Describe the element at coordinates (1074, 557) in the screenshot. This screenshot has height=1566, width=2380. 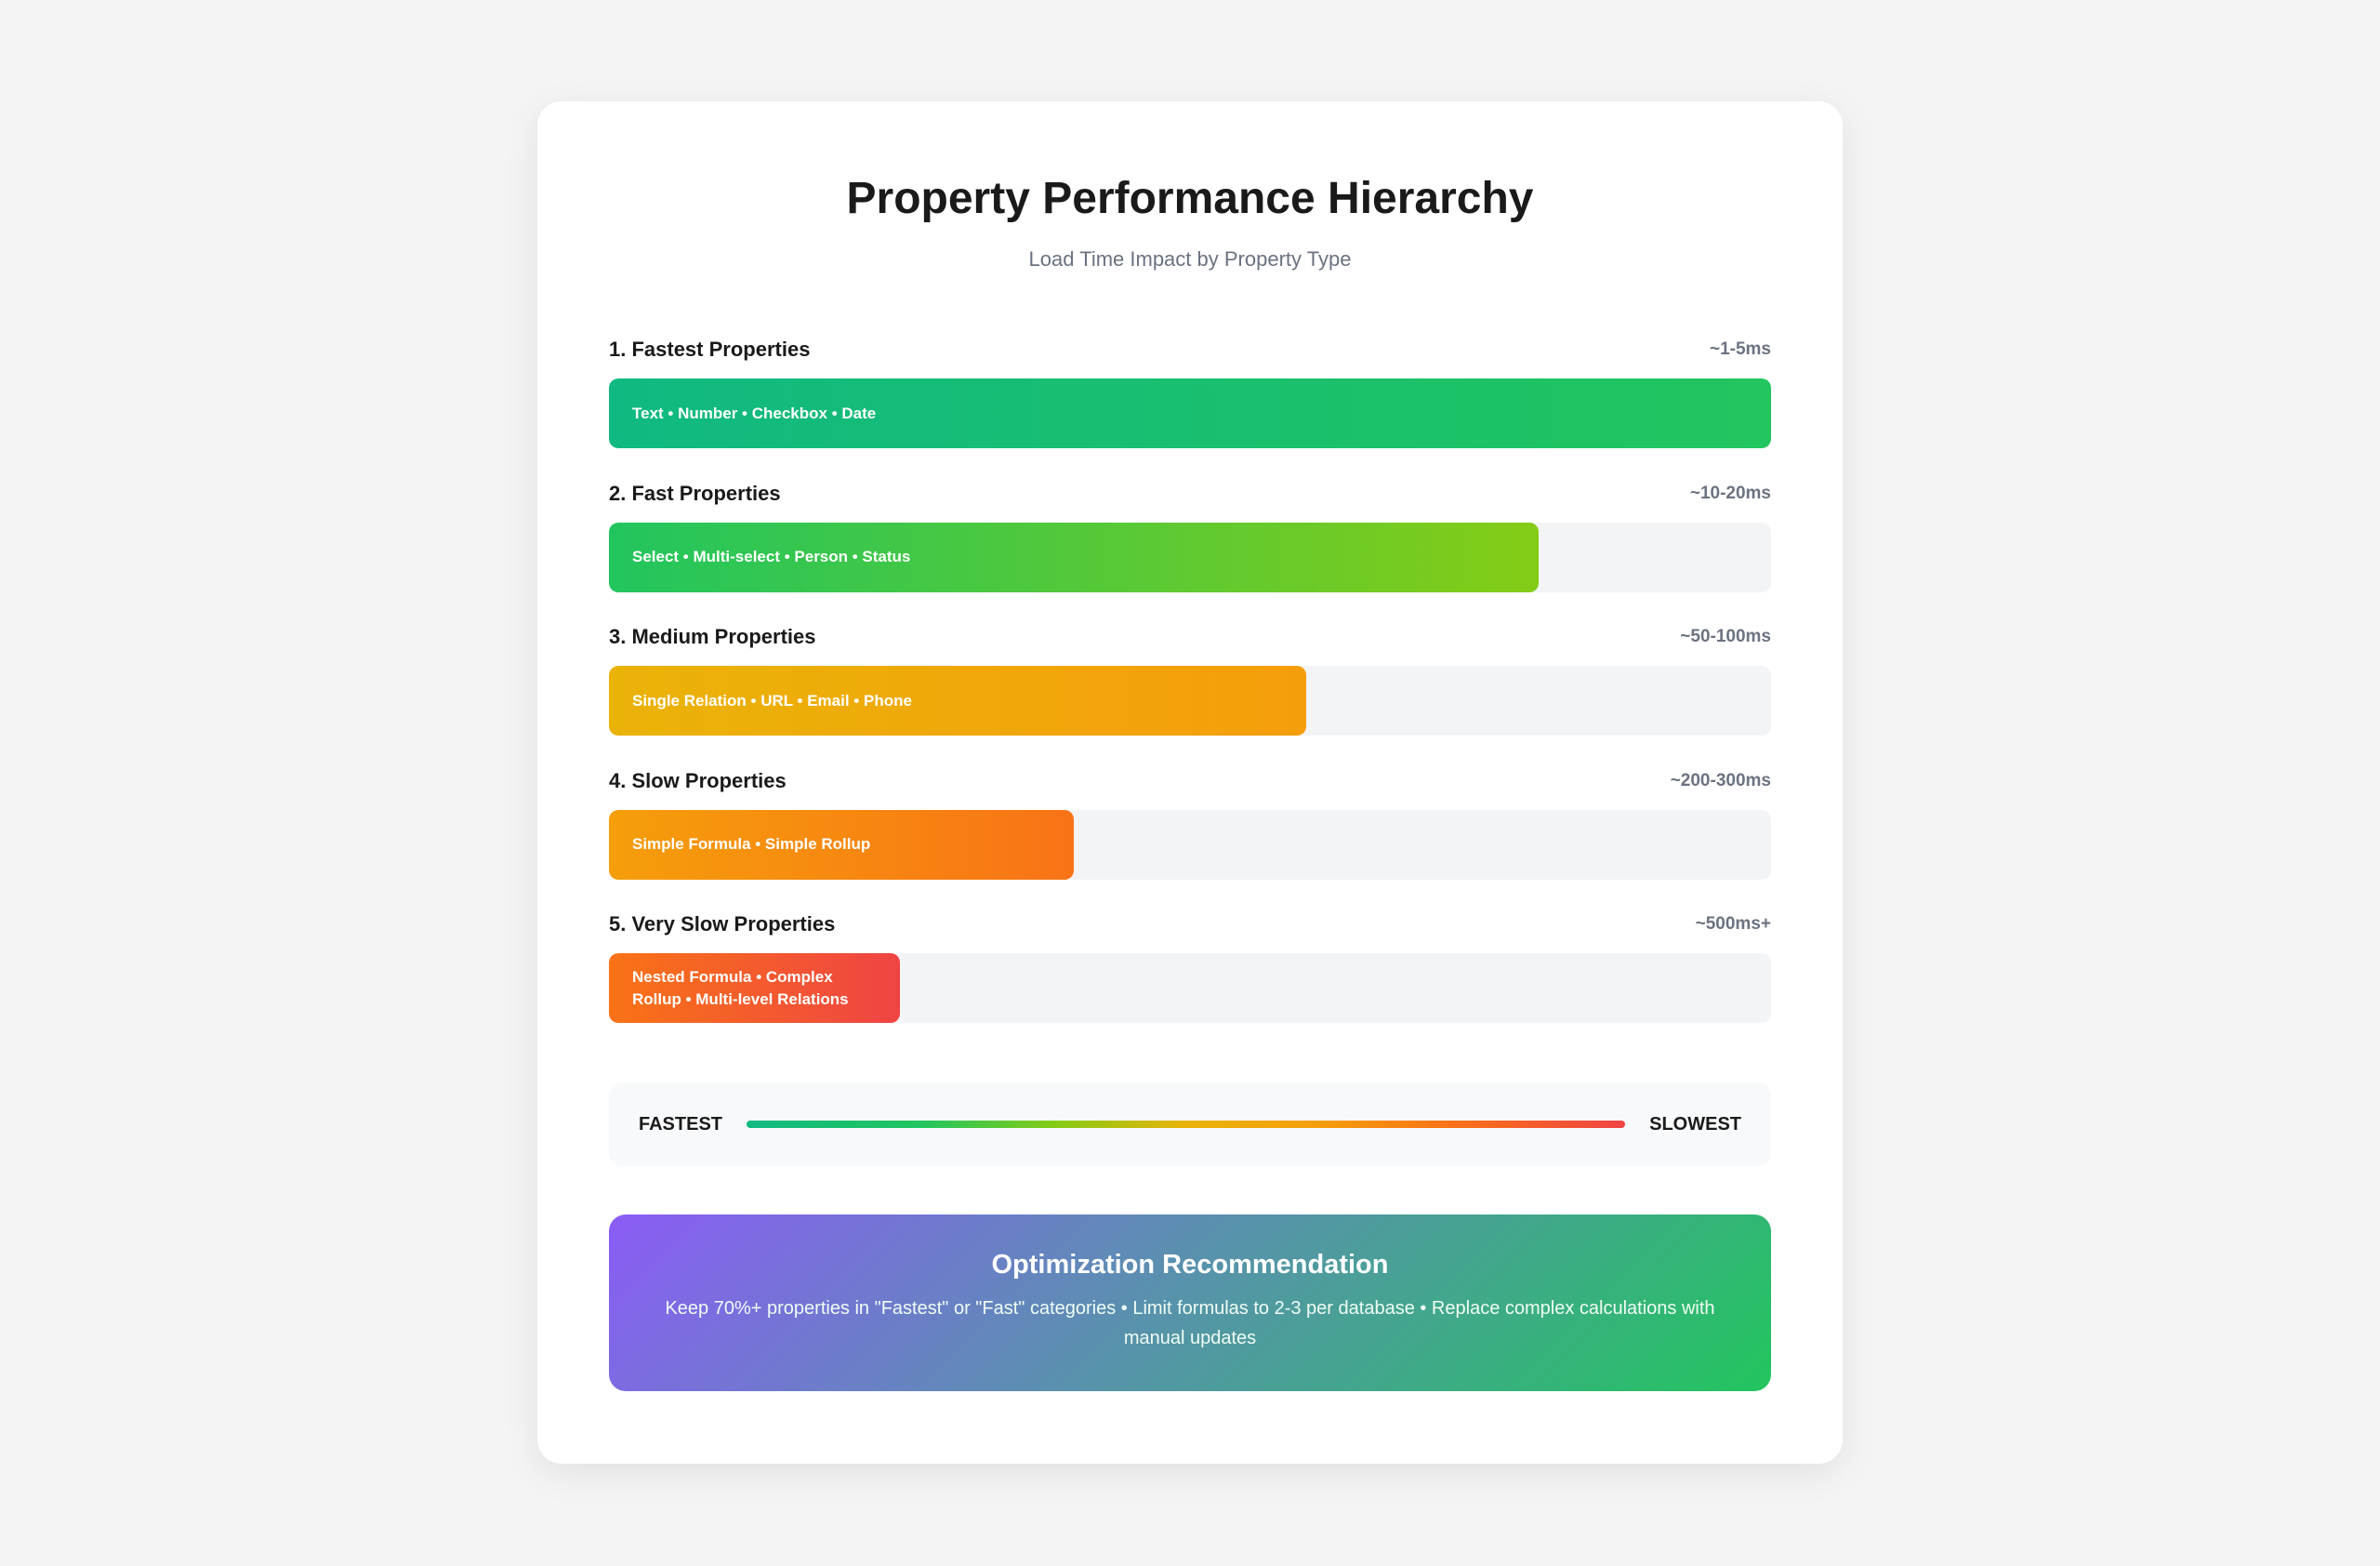
I see `tier-bar: Select • Multi-select • Person • Status` at that location.